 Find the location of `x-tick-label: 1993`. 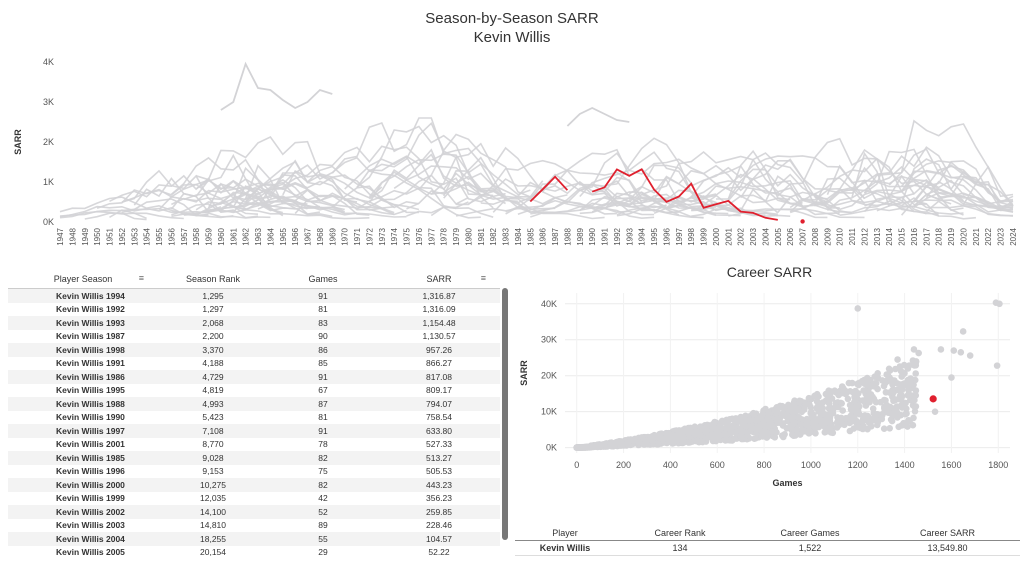

x-tick-label: 1993 is located at coordinates (629, 236).